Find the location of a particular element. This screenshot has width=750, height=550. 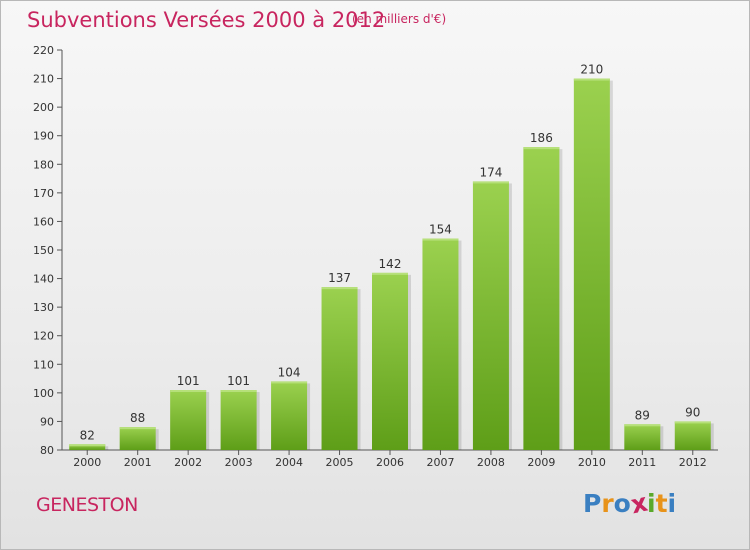

chart-subtitle: (en milliers d'€) is located at coordinates (399, 19).